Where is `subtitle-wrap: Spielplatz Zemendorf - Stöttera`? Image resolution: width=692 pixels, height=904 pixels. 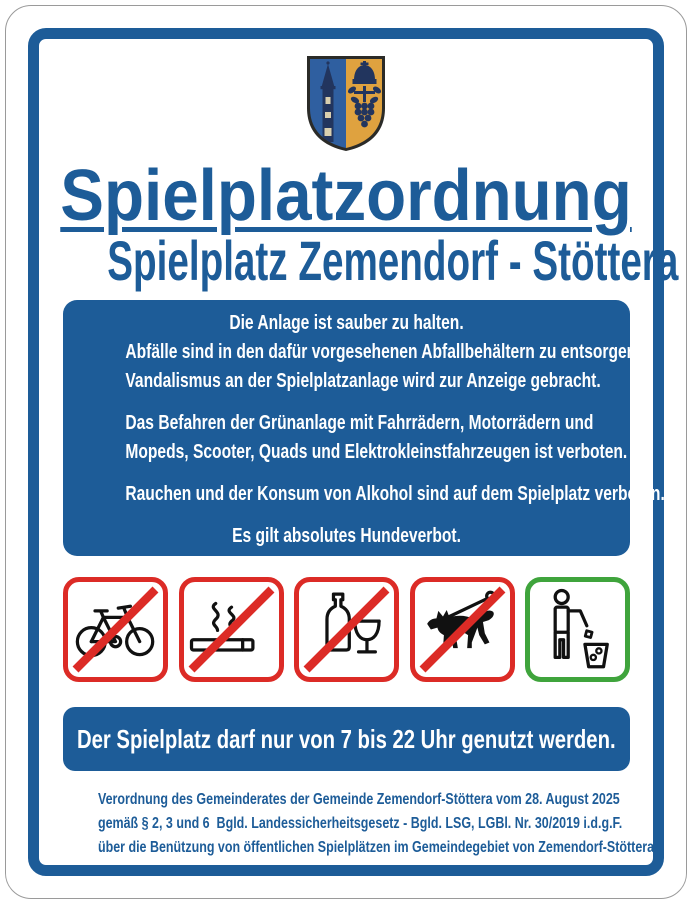
subtitle-wrap: Spielplatz Zemendorf - Stöttera is located at coordinates (346, 261).